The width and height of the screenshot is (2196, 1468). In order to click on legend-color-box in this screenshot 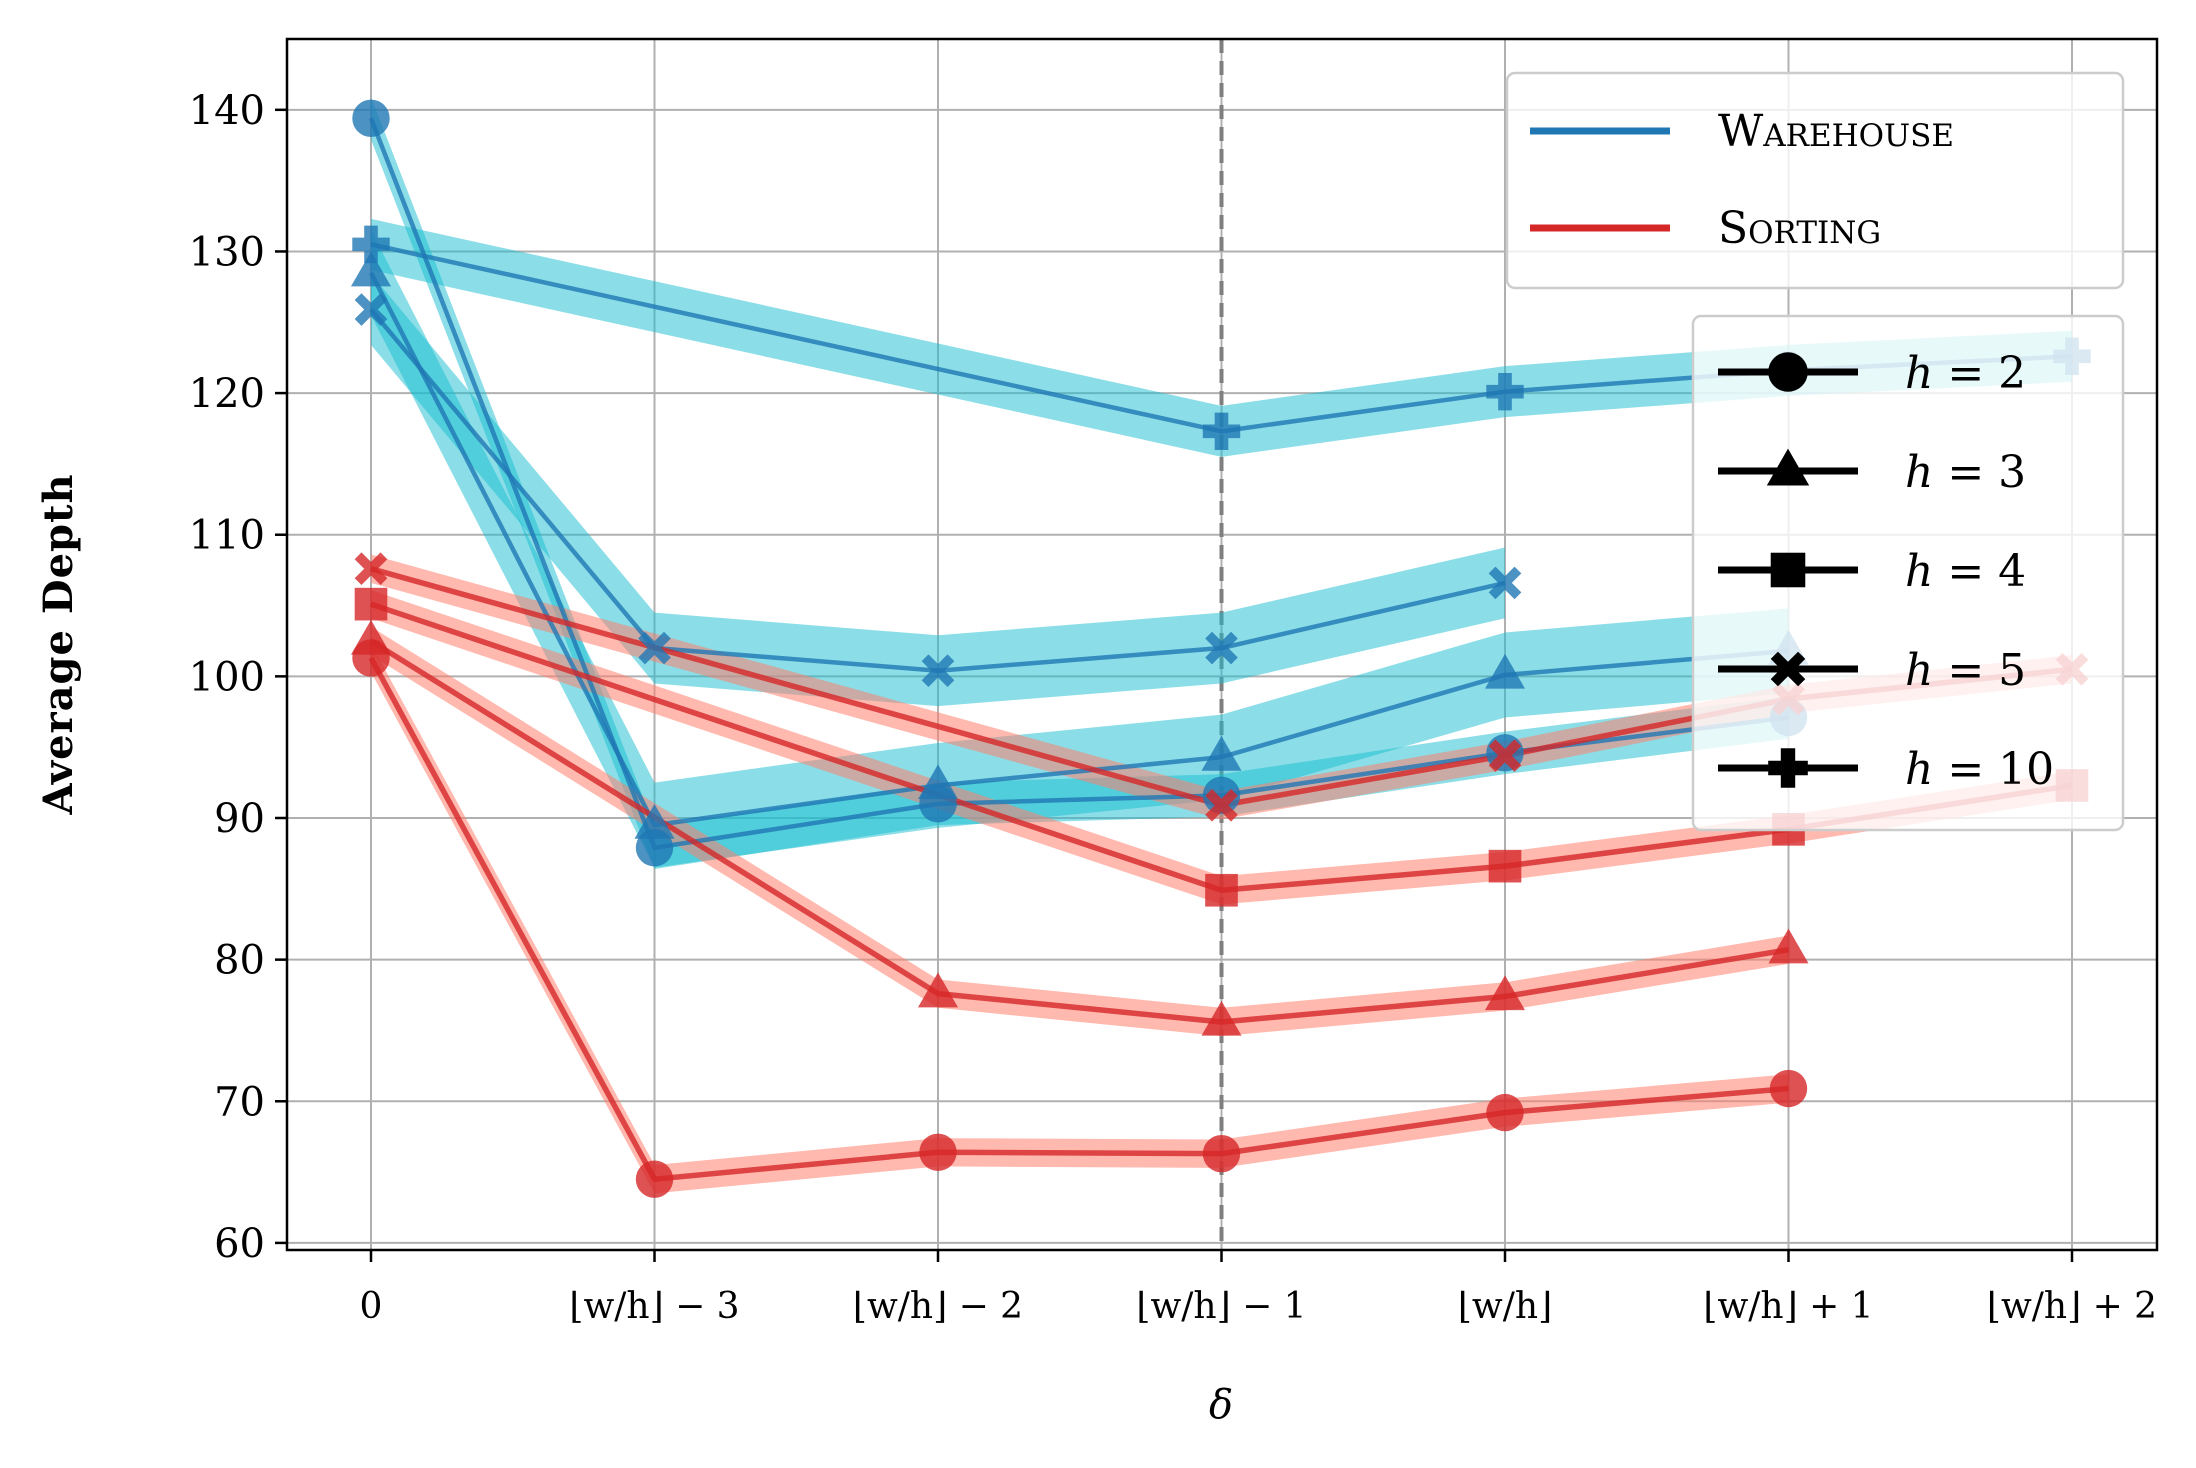, I will do `click(1815, 180)`.